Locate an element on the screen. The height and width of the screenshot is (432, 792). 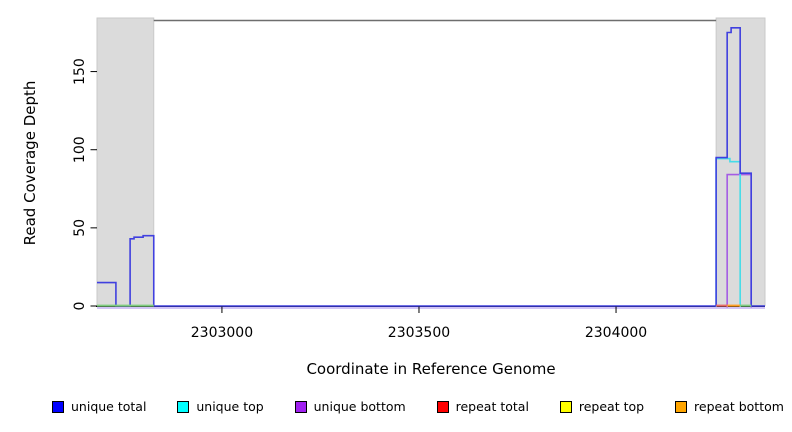
legend-label: repeat bottom is located at coordinates (739, 406).